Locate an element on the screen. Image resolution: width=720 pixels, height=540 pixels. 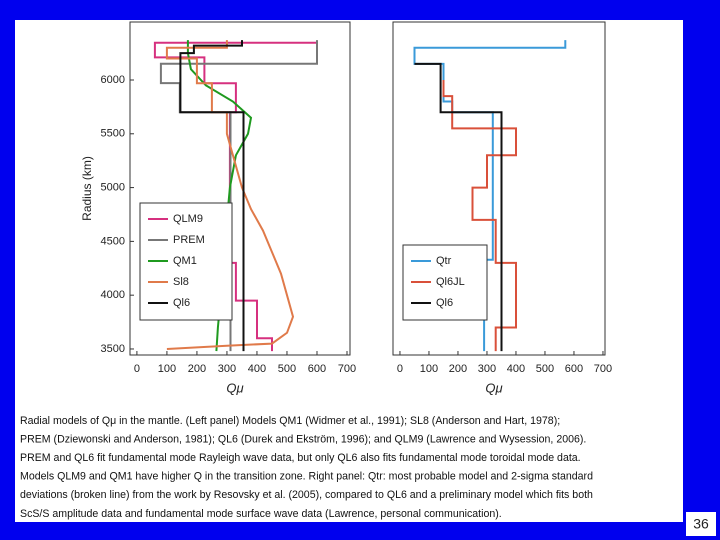
y-tick-label: 6000 is located at coordinates (113, 80).